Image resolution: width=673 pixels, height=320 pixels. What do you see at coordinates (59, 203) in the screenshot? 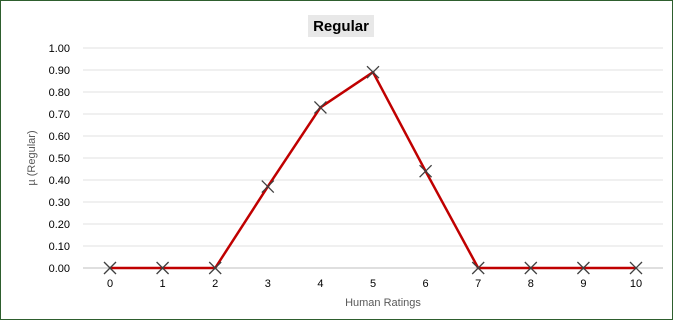
I see `y-tick-label: 0.30` at bounding box center [59, 203].